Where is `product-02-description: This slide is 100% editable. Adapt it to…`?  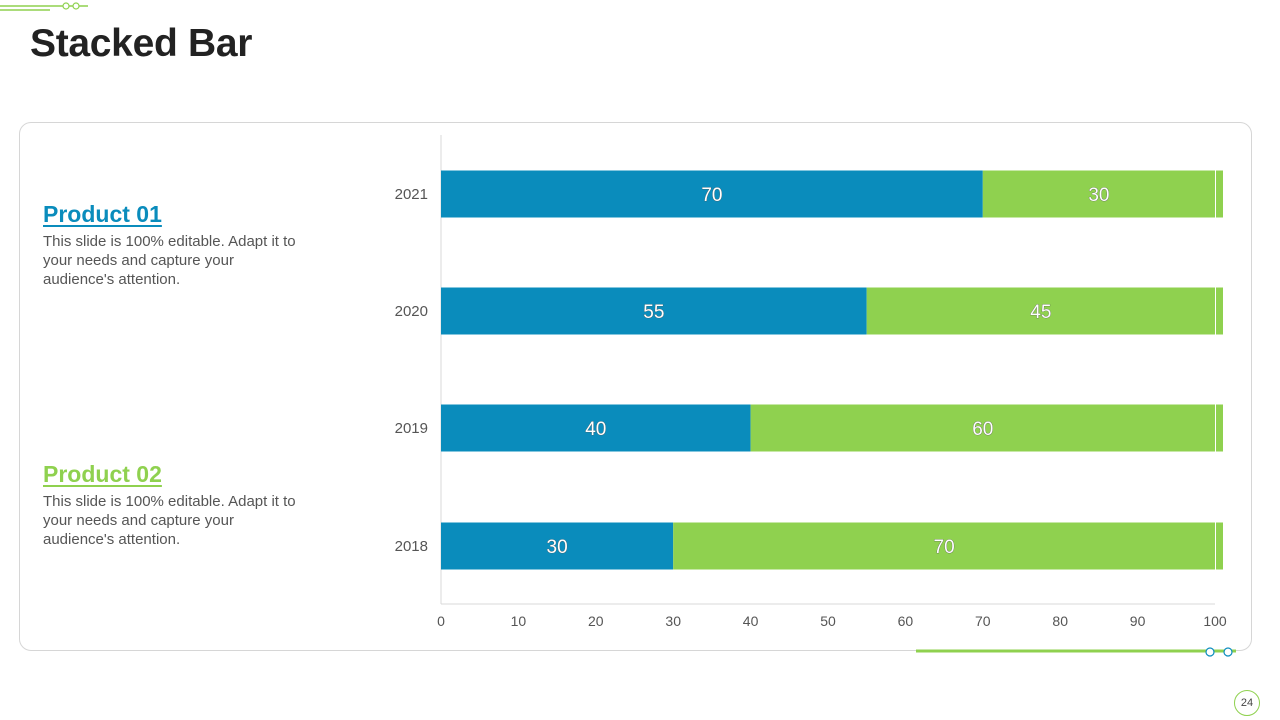 product-02-description: This slide is 100% editable. Adapt it to… is located at coordinates (169, 520).